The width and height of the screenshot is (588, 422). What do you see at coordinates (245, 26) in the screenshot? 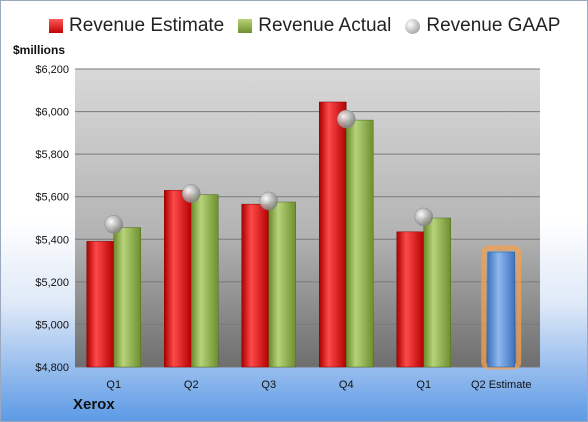
I see `legend-swatch-actual` at bounding box center [245, 26].